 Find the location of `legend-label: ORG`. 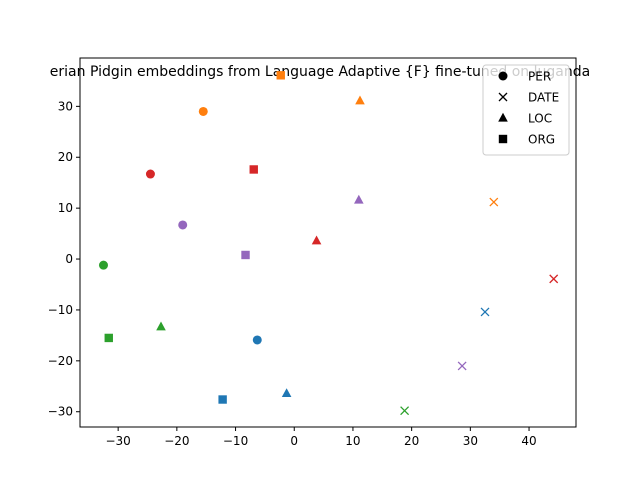

legend-label: ORG is located at coordinates (541, 140).